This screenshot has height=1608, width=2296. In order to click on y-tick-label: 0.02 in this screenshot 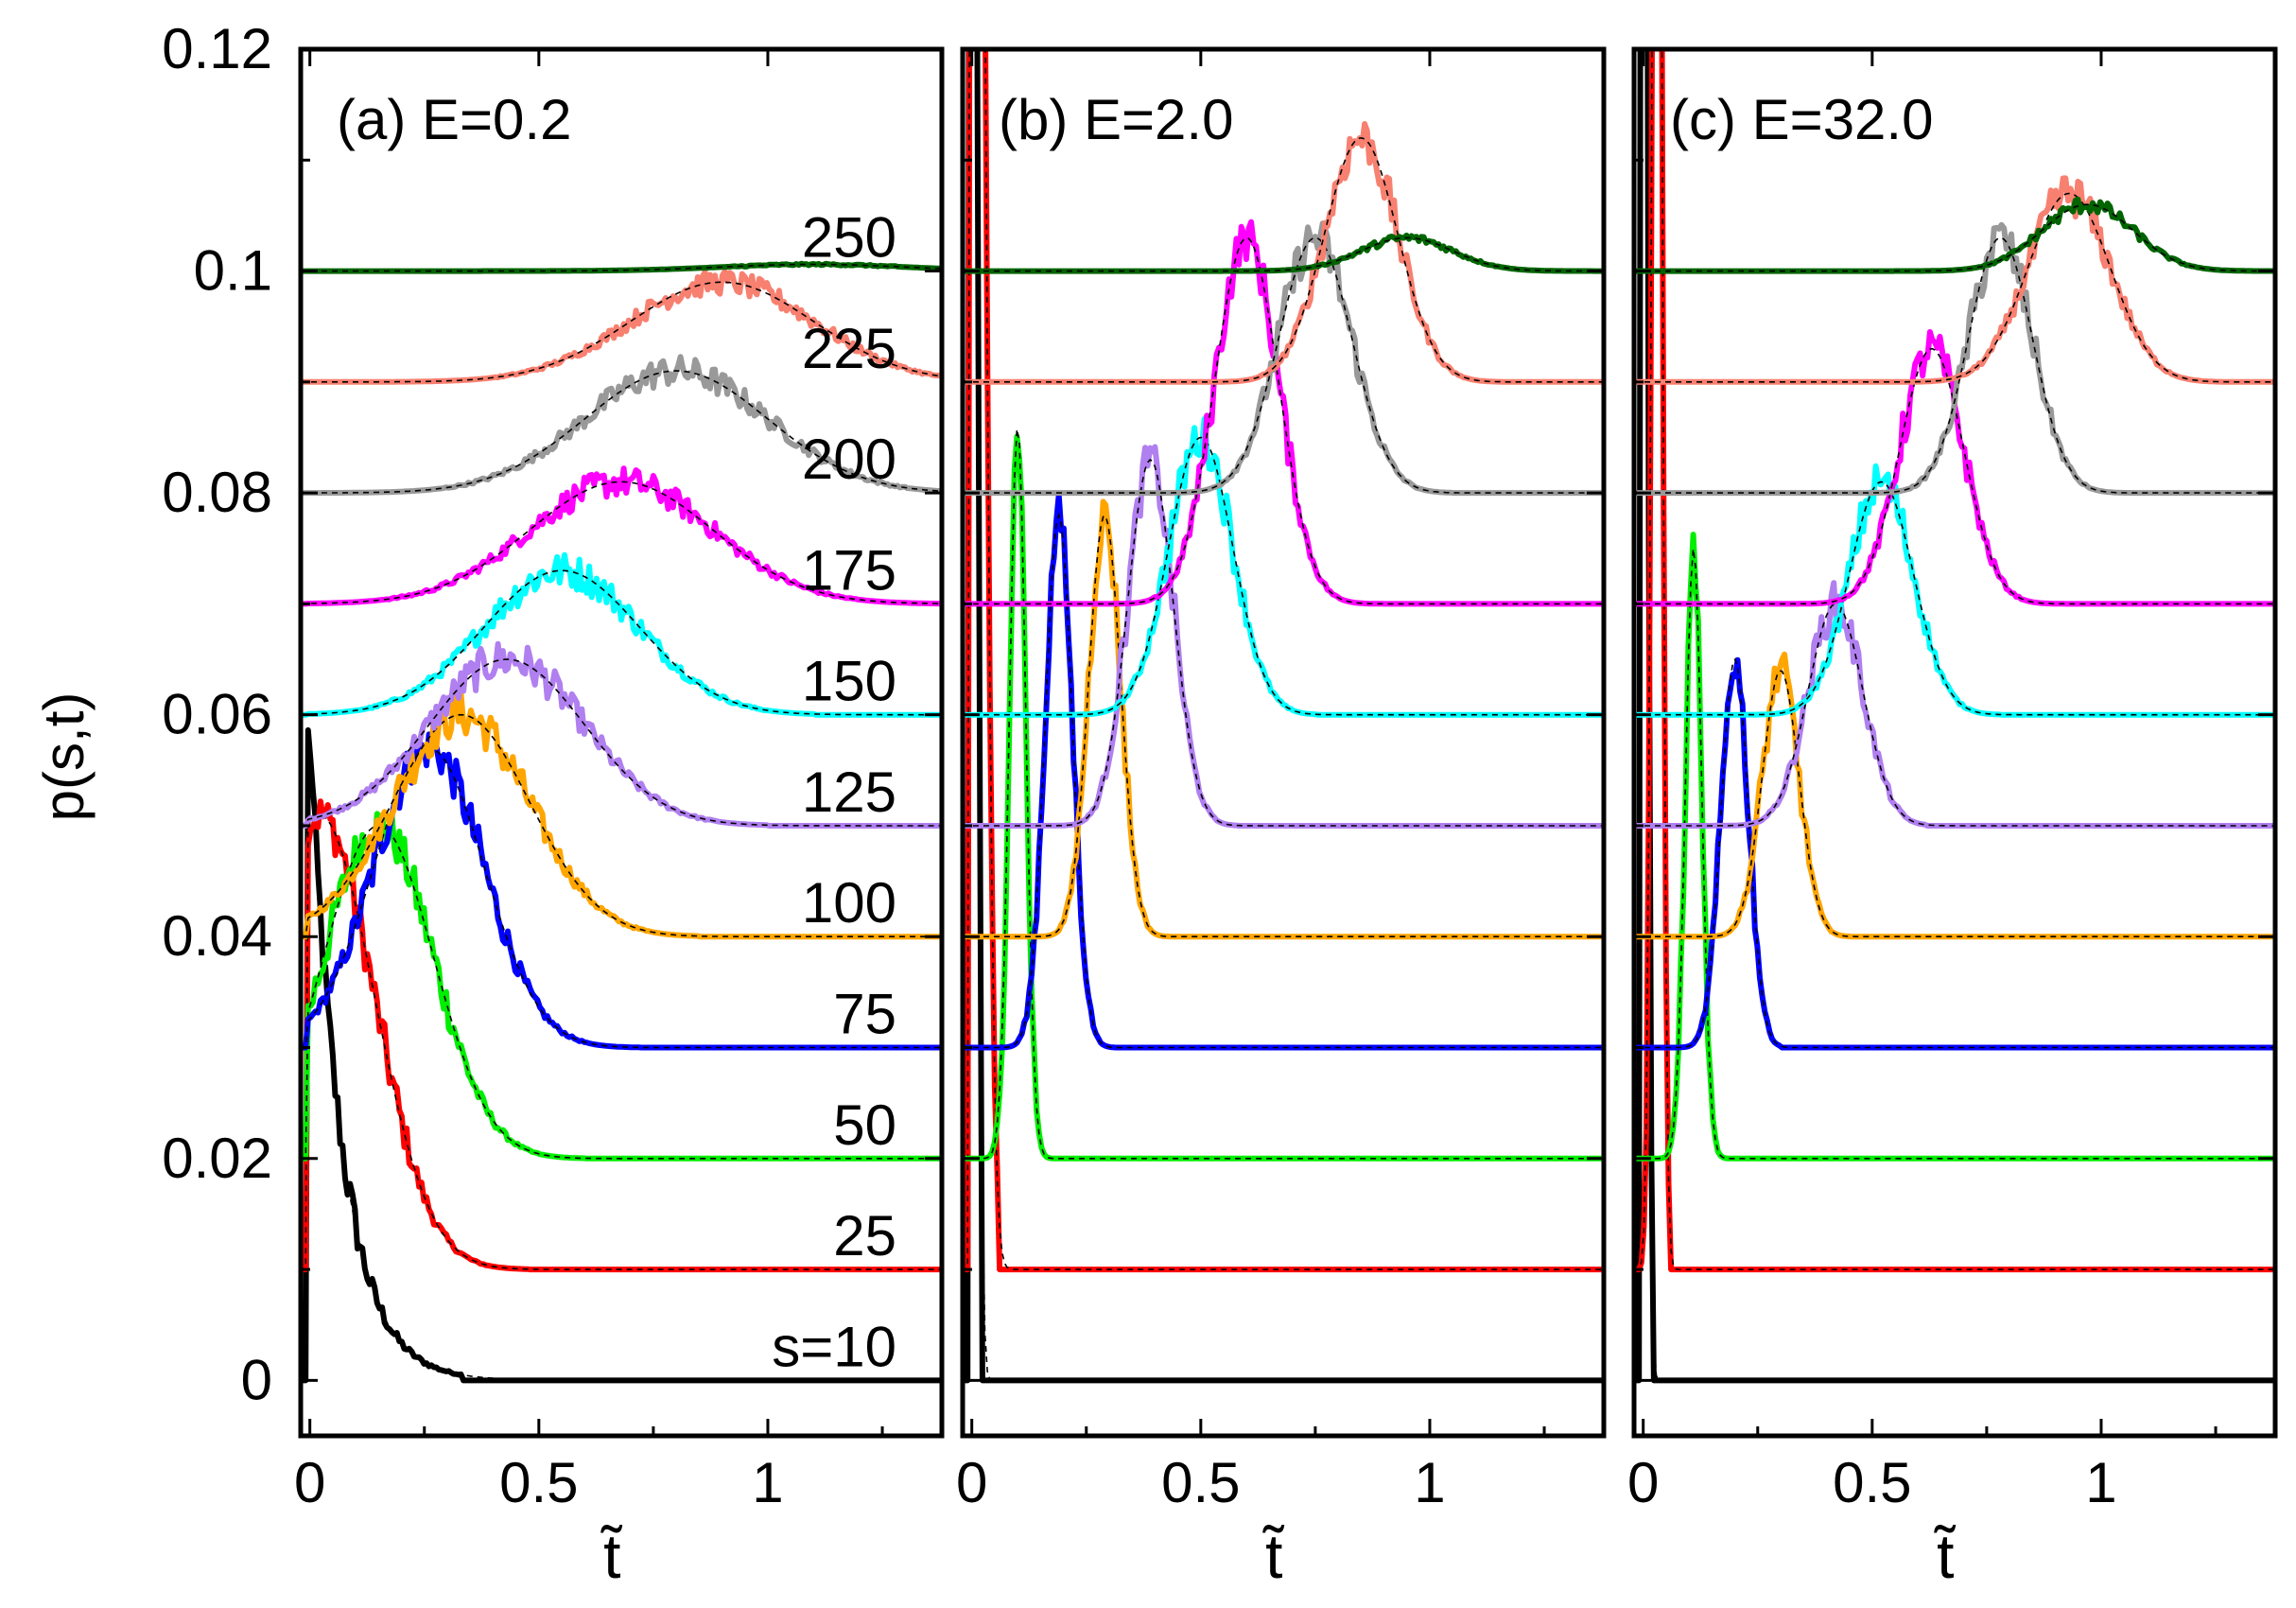, I will do `click(217, 1158)`.